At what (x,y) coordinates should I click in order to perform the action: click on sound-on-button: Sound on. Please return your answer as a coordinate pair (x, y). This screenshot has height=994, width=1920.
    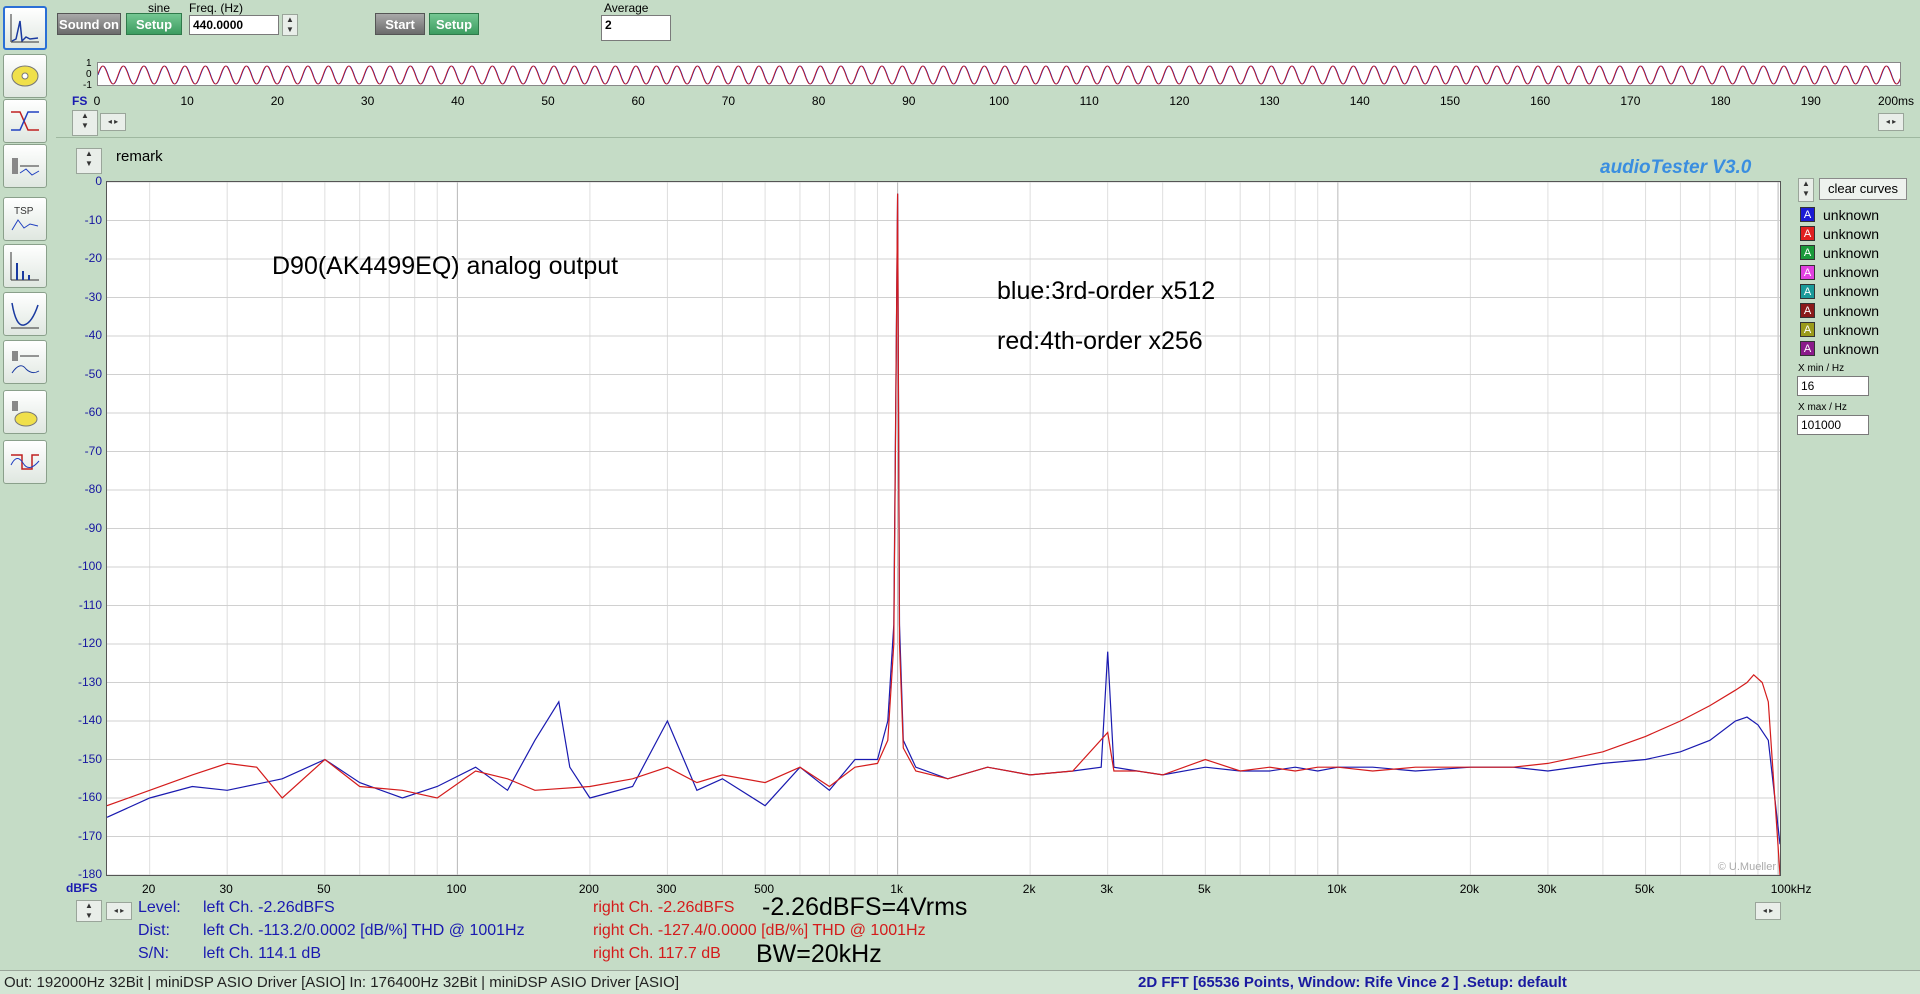
    Looking at the image, I should click on (89, 24).